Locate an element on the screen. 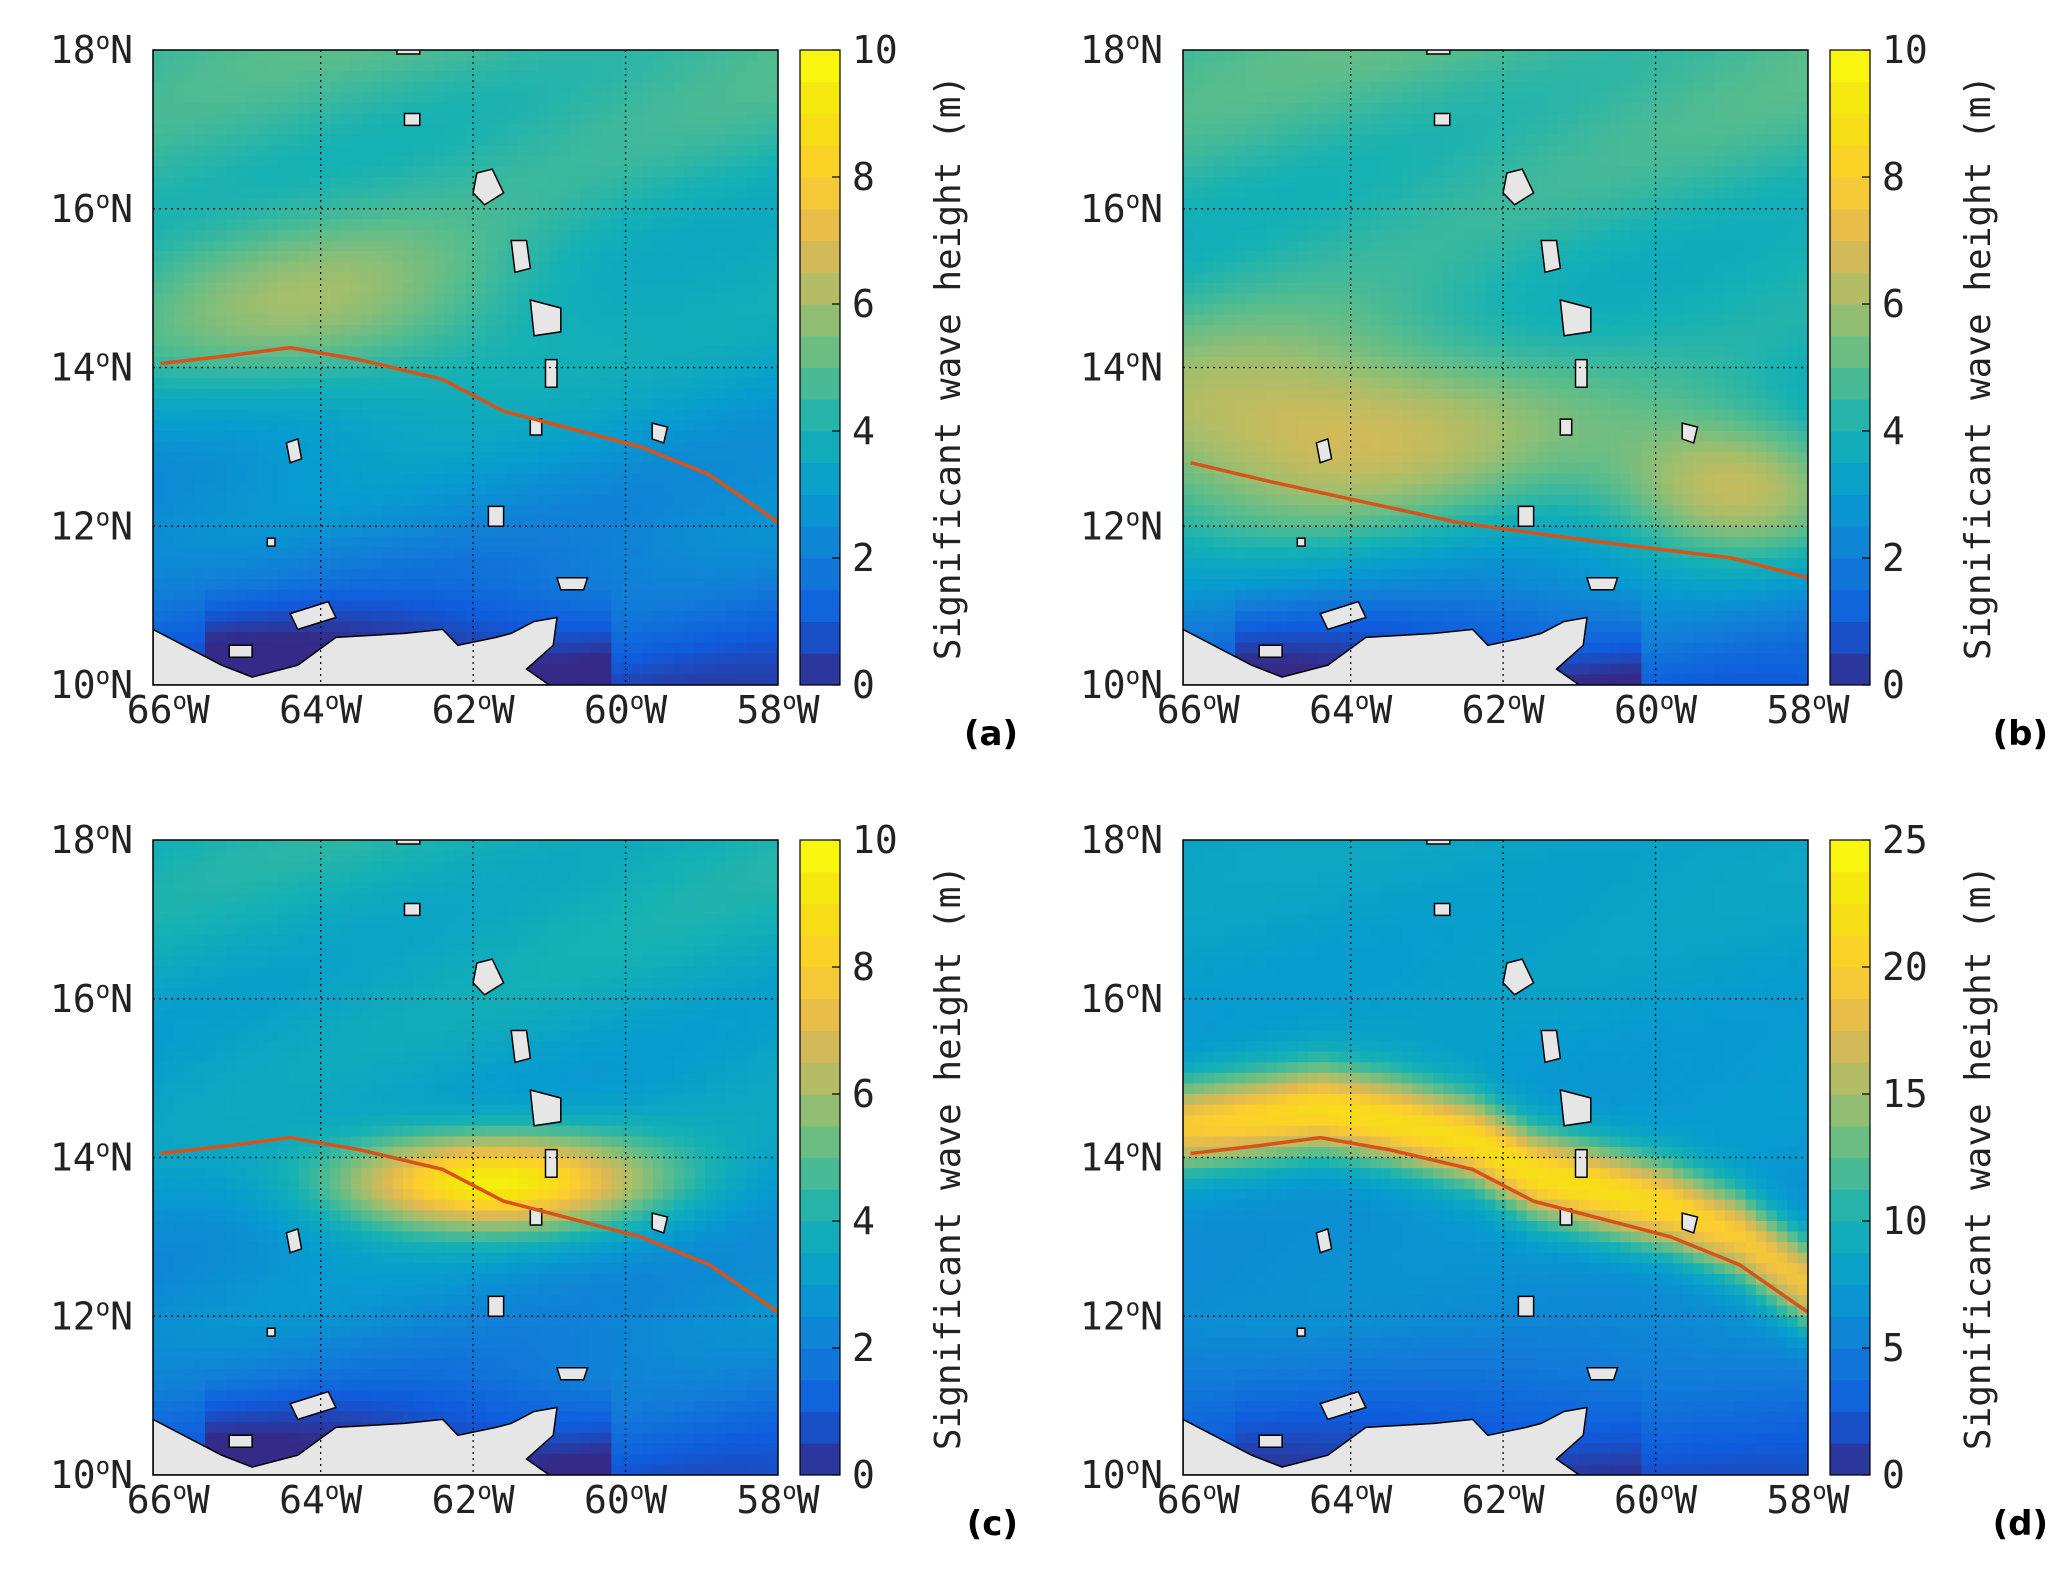 The height and width of the screenshot is (1590, 2067). wave-field-a is located at coordinates (465, 367).